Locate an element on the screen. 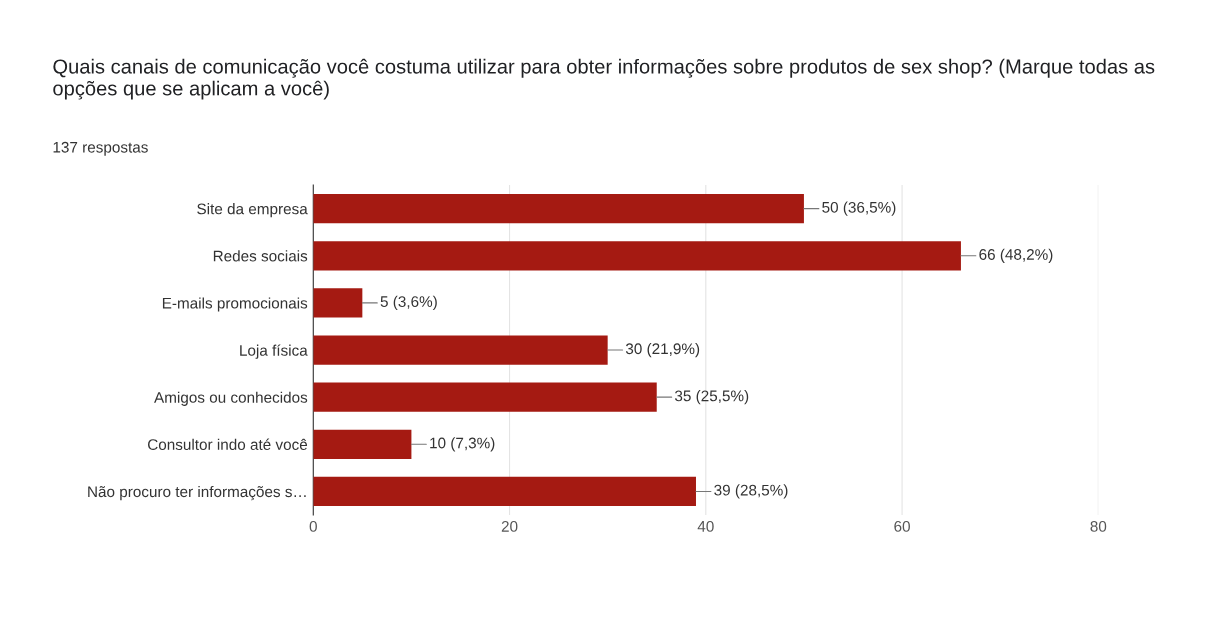 The height and width of the screenshot is (619, 1219). y-tick-label: Amigos ou conhecidos is located at coordinates (231, 398).